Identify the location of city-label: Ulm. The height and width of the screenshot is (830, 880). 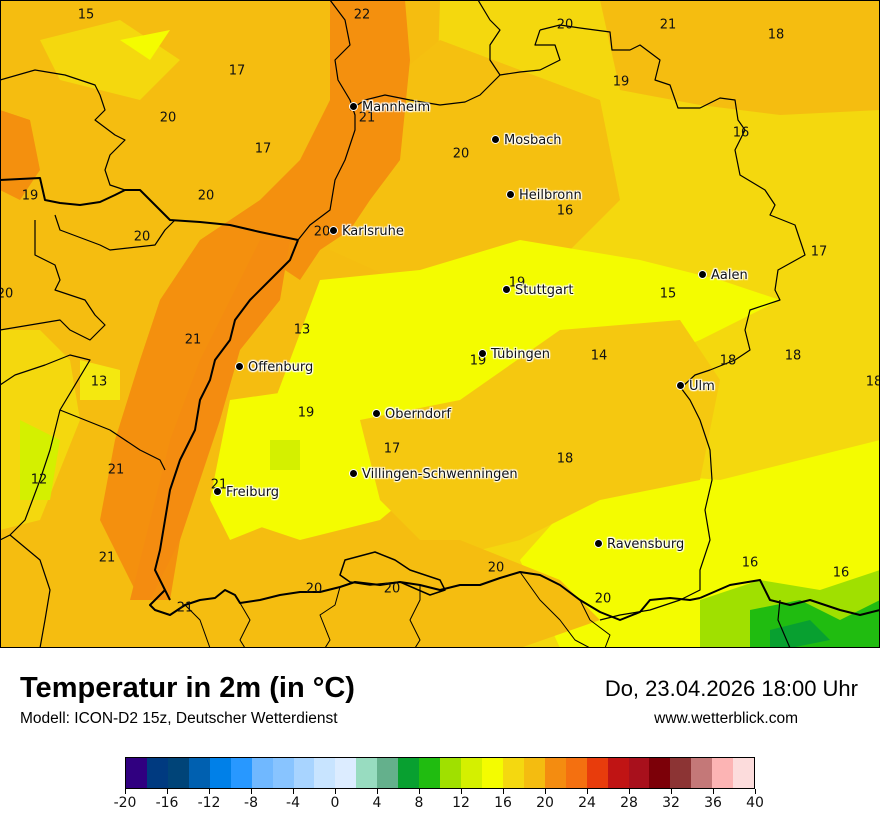
(695, 386).